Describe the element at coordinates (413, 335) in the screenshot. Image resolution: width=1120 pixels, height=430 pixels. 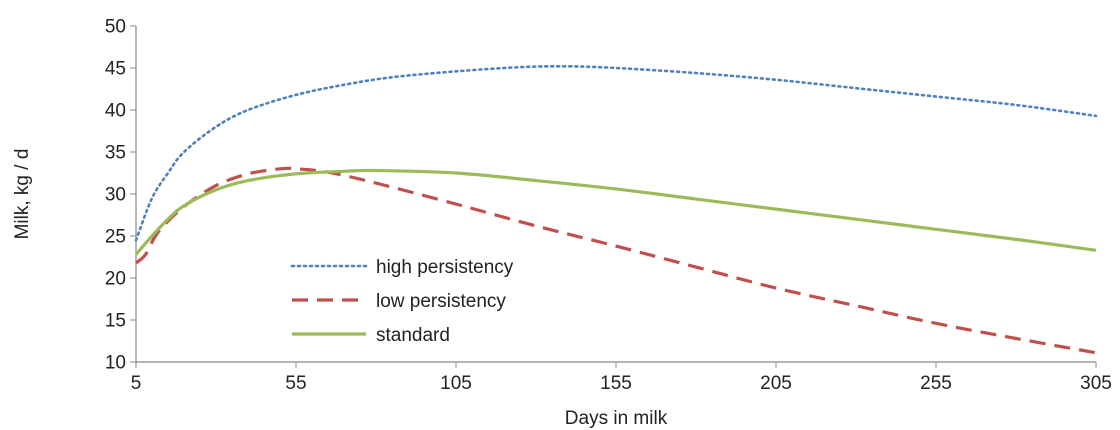
I see `legend-label-standard: standard` at that location.